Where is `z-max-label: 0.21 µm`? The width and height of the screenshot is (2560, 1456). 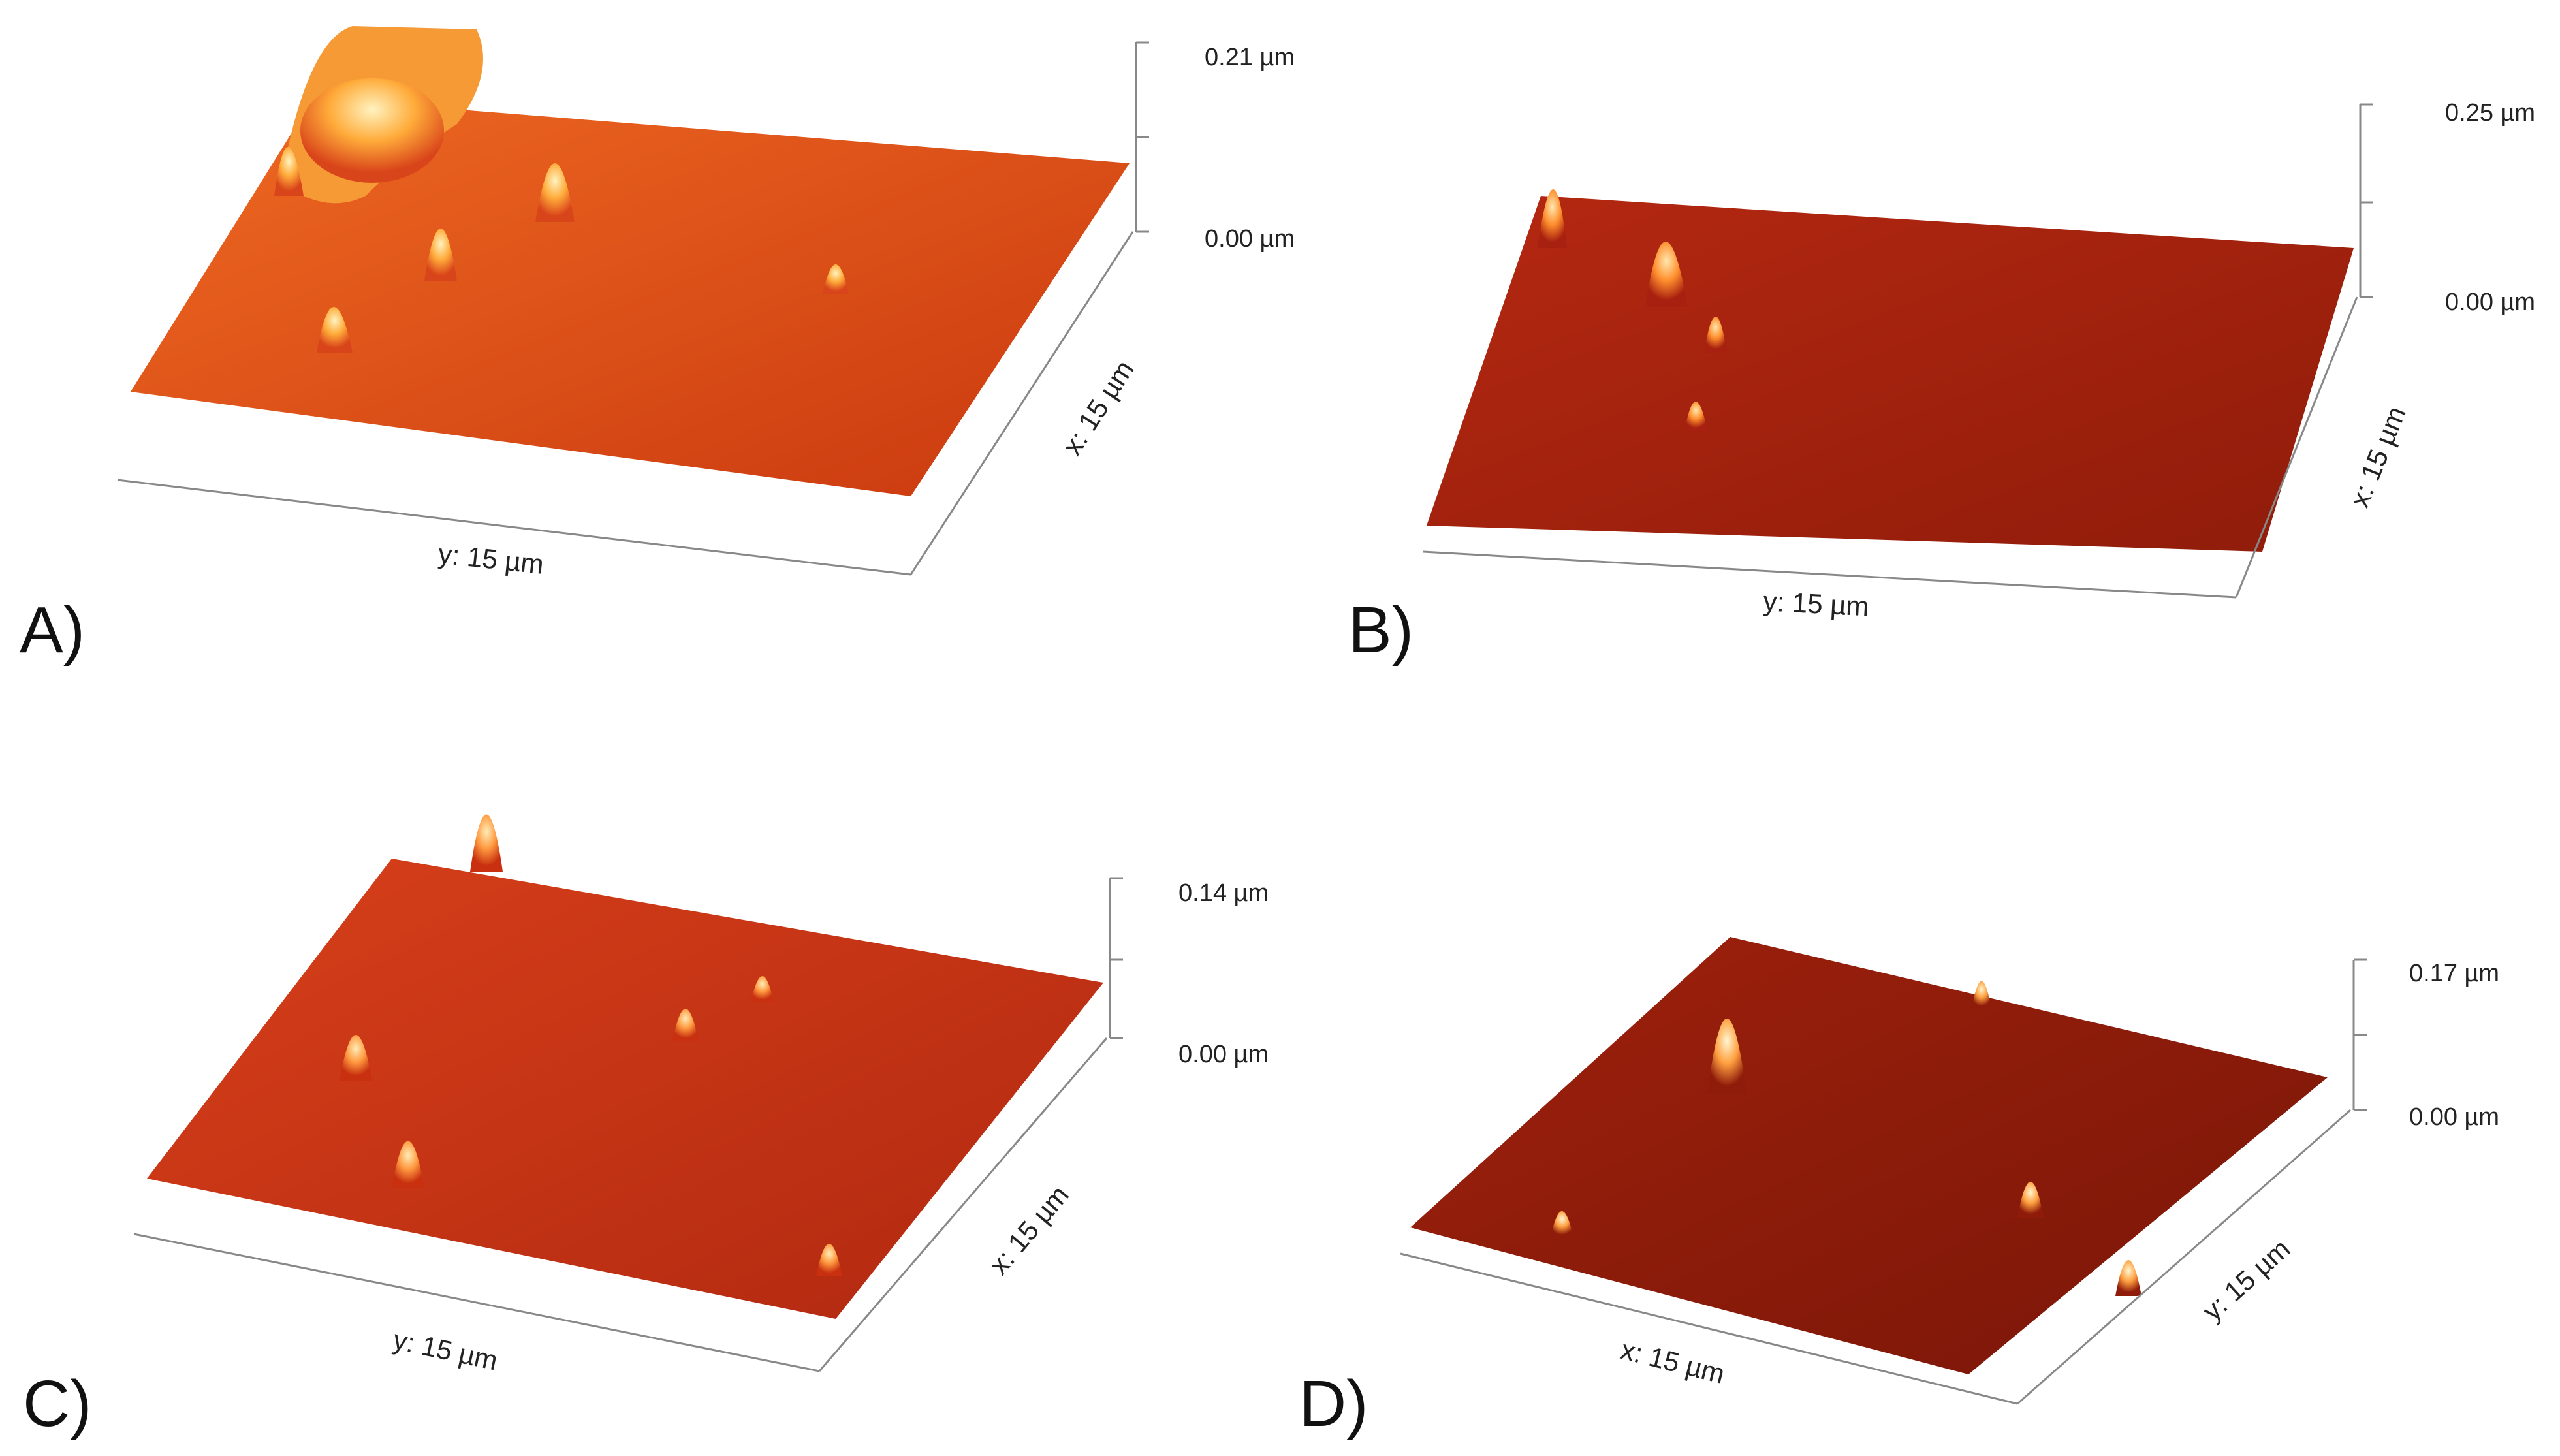 z-max-label: 0.21 µm is located at coordinates (1250, 58).